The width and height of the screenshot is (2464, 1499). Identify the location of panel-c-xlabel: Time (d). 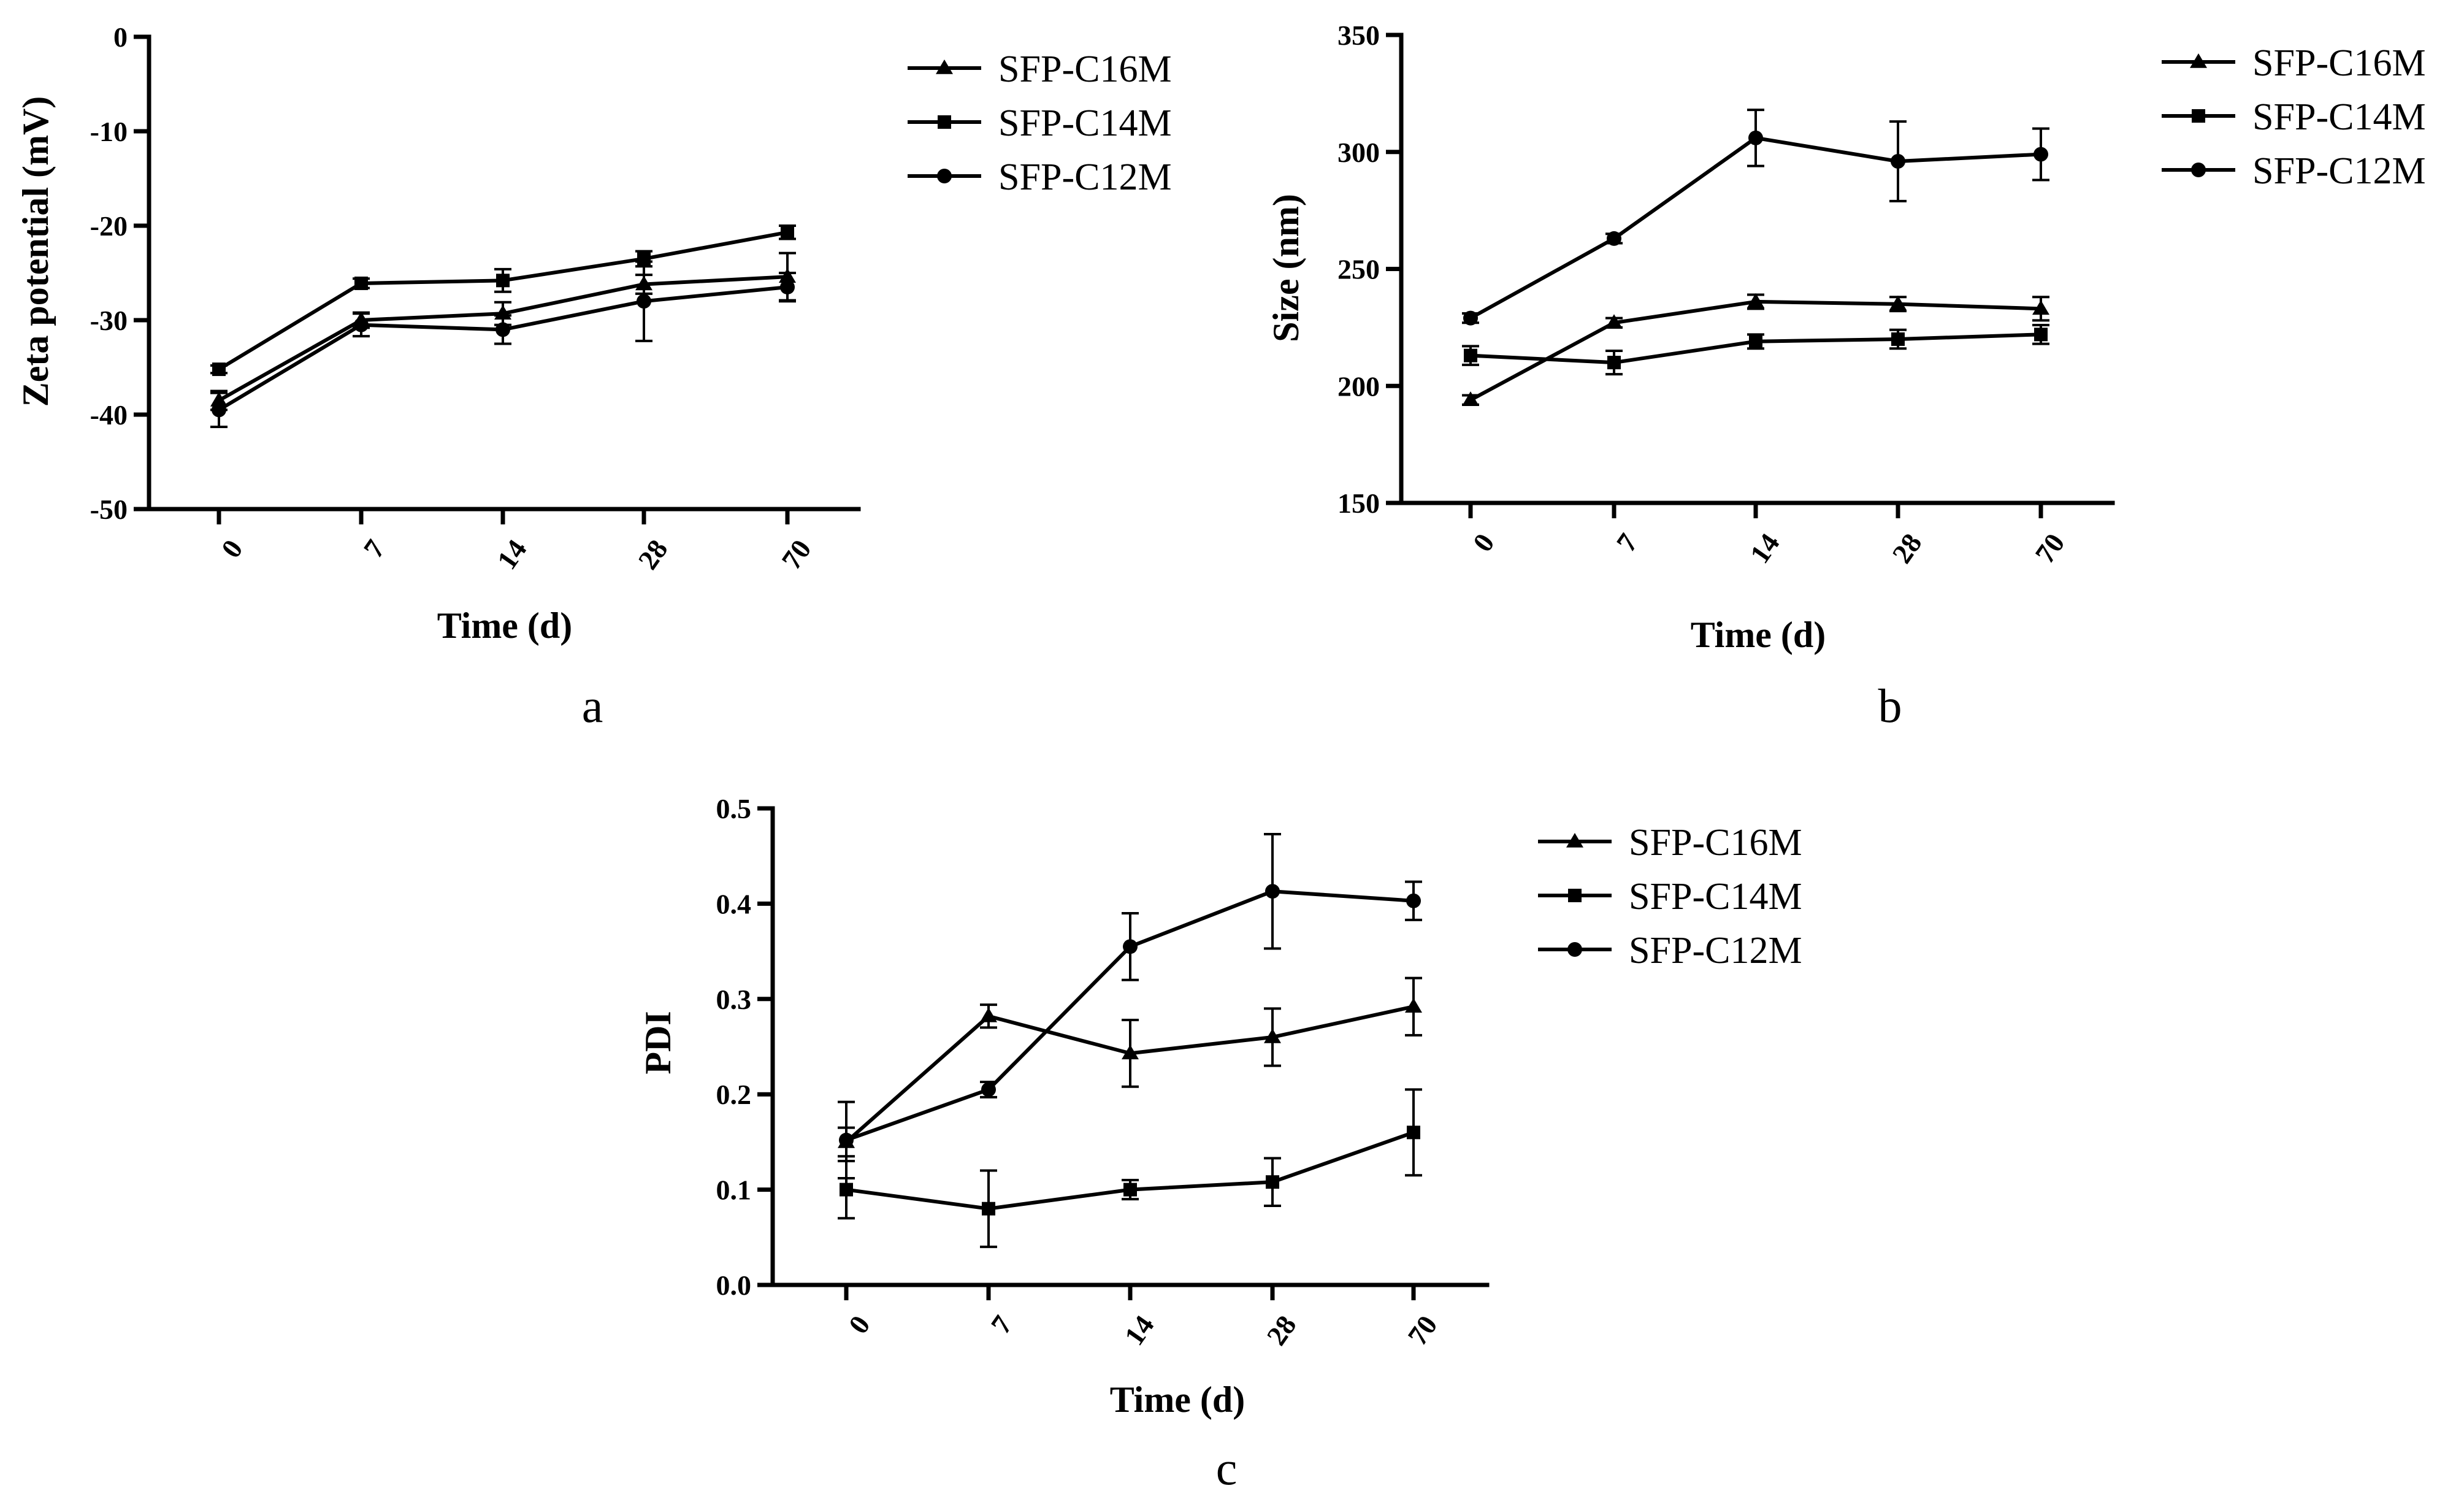
(1177, 1399).